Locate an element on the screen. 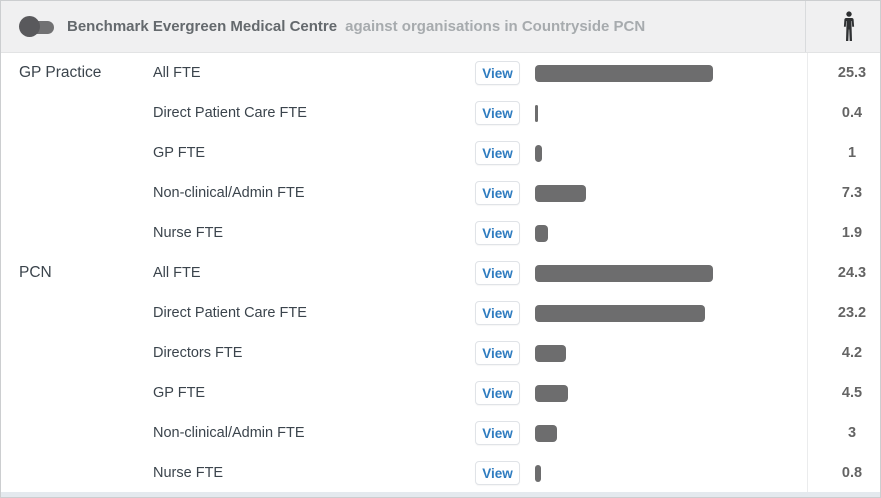 The height and width of the screenshot is (498, 881). table-row: Nurse FTE View 0.8 is located at coordinates (440, 473).